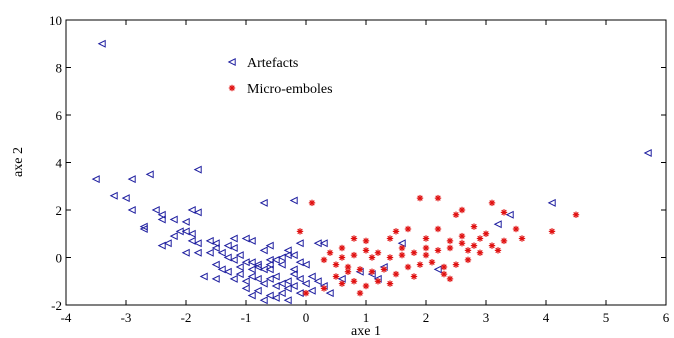 This screenshot has height=338, width=674. Describe the element at coordinates (59, 210) in the screenshot. I see `y-tick-label: 2` at that location.